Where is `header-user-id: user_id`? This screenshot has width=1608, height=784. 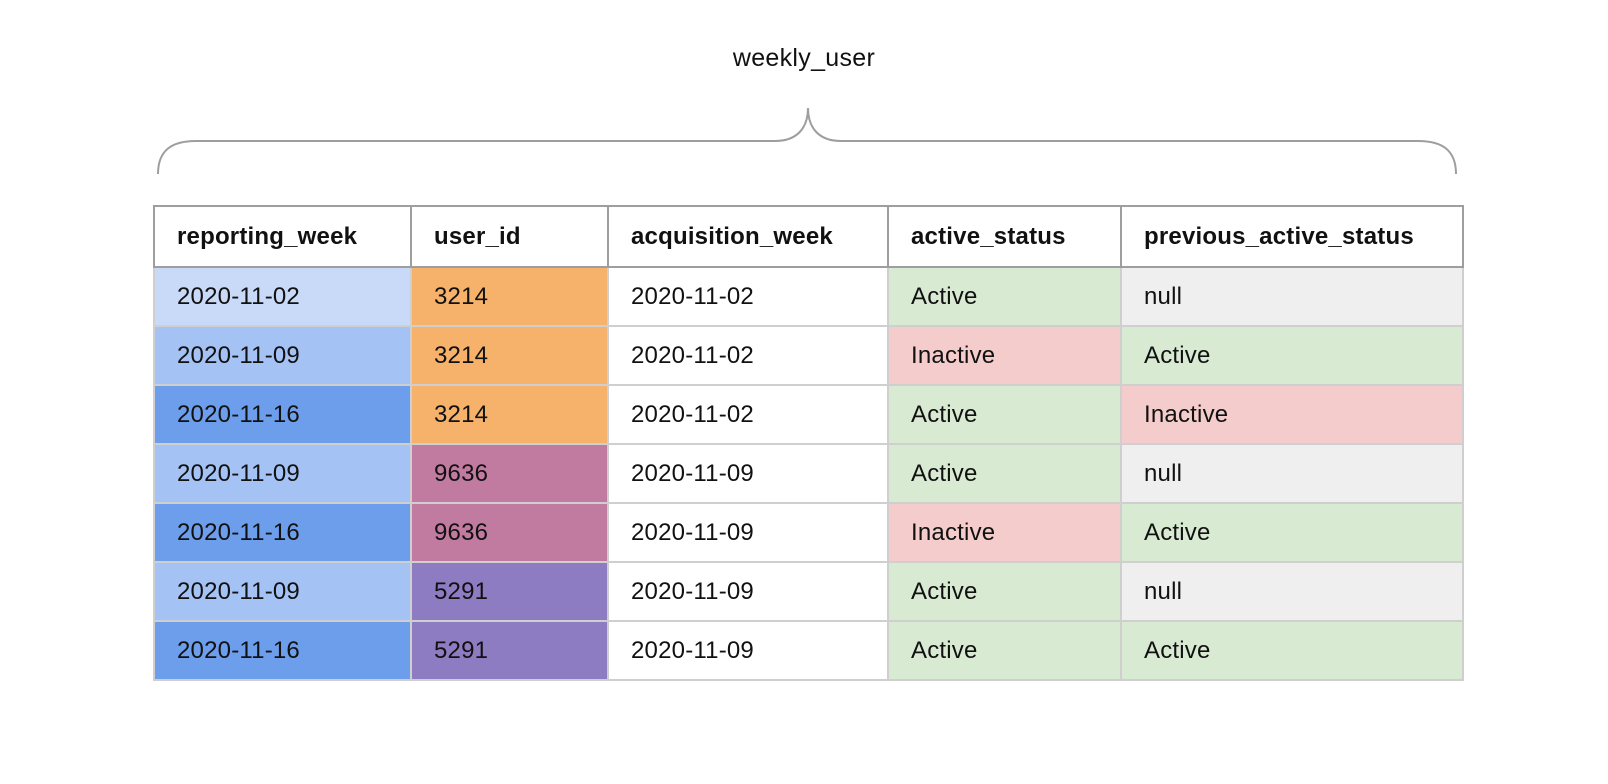 header-user-id: user_id is located at coordinates (509, 236).